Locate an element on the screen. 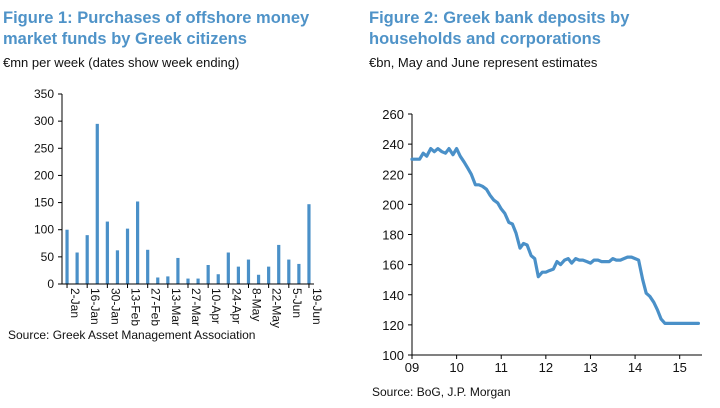  x-tick-label: 8-May is located at coordinates (256, 304).